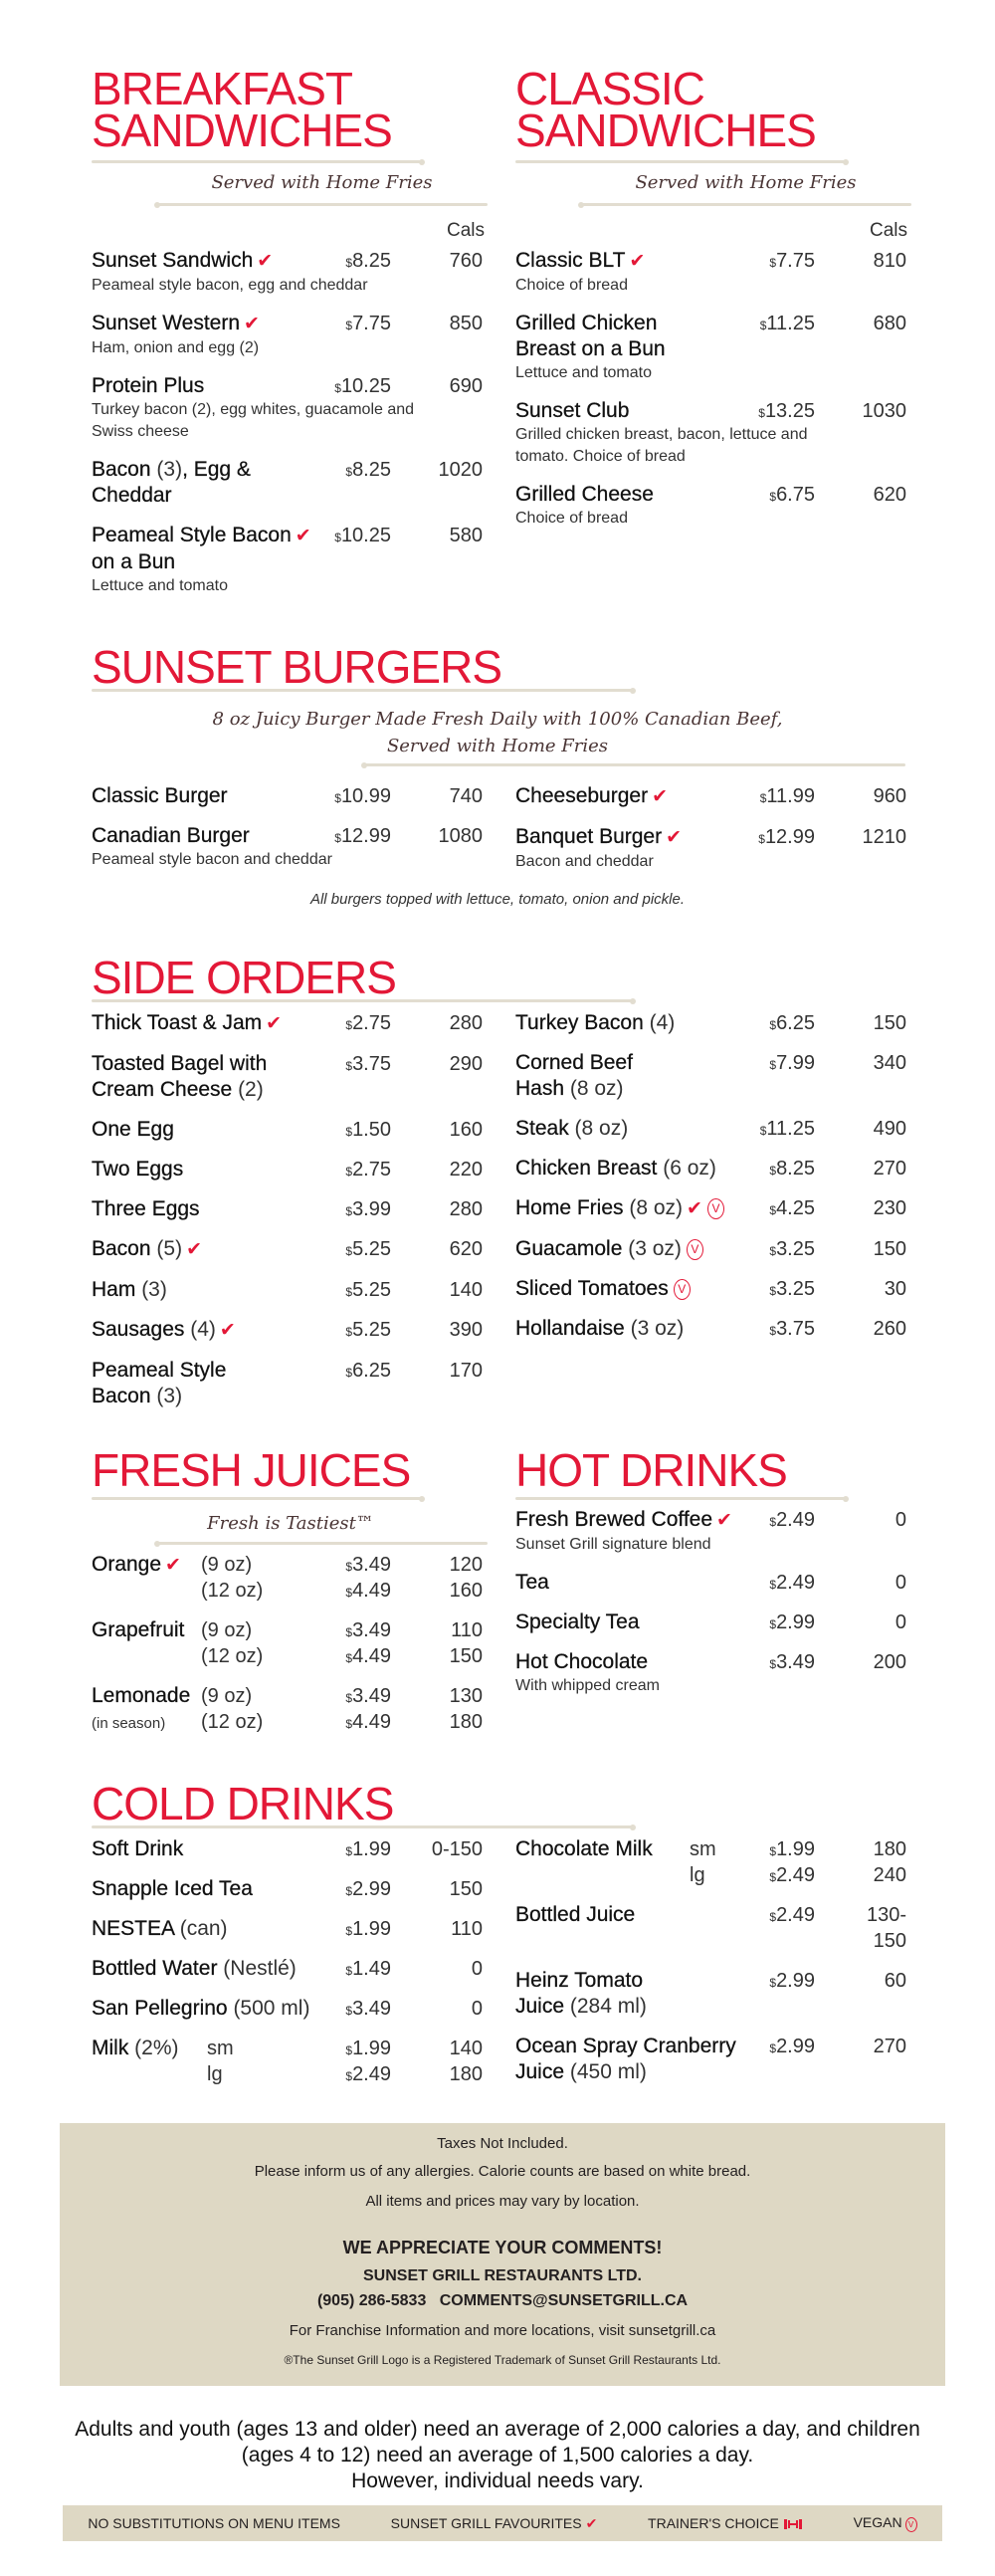 The image size is (995, 2576). What do you see at coordinates (180, 1076) in the screenshot?
I see `item-name: Toasted Bagel with Cream Cheese (2)` at bounding box center [180, 1076].